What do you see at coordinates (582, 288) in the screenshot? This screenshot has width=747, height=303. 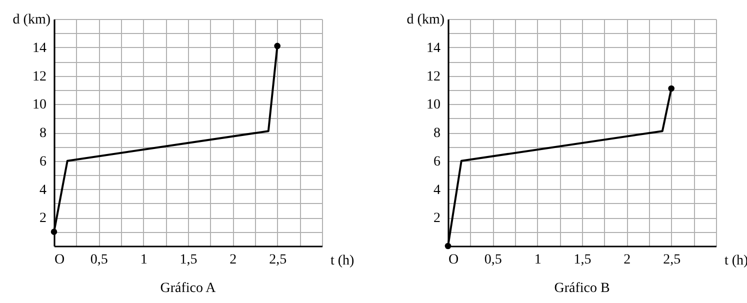 I see `text: Gráfico B` at bounding box center [582, 288].